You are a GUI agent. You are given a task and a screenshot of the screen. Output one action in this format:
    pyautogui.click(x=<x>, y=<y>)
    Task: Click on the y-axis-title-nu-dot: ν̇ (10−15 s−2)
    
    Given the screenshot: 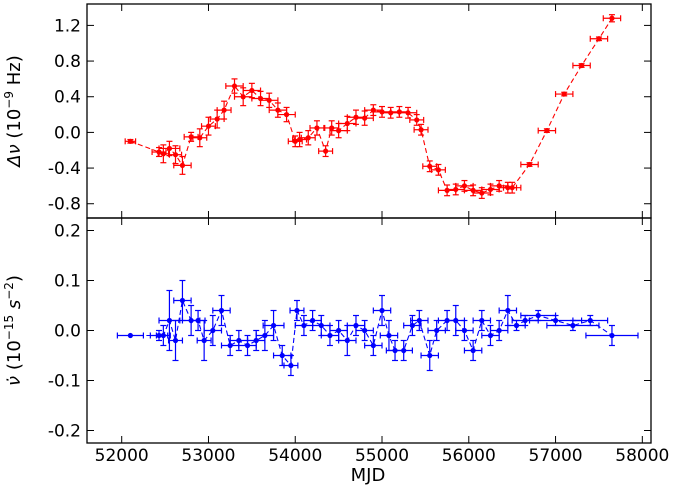 What is the action you would take?
    pyautogui.click(x=13, y=330)
    